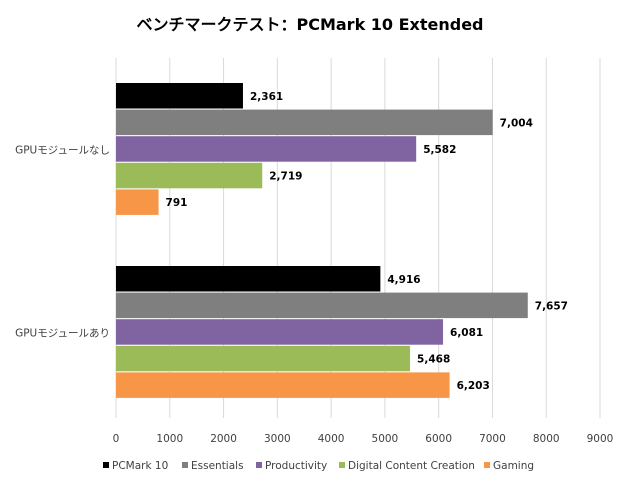 Image resolution: width=620 pixels, height=480 pixels. What do you see at coordinates (600, 439) in the screenshot?
I see `x-tick-label: 9000` at bounding box center [600, 439].